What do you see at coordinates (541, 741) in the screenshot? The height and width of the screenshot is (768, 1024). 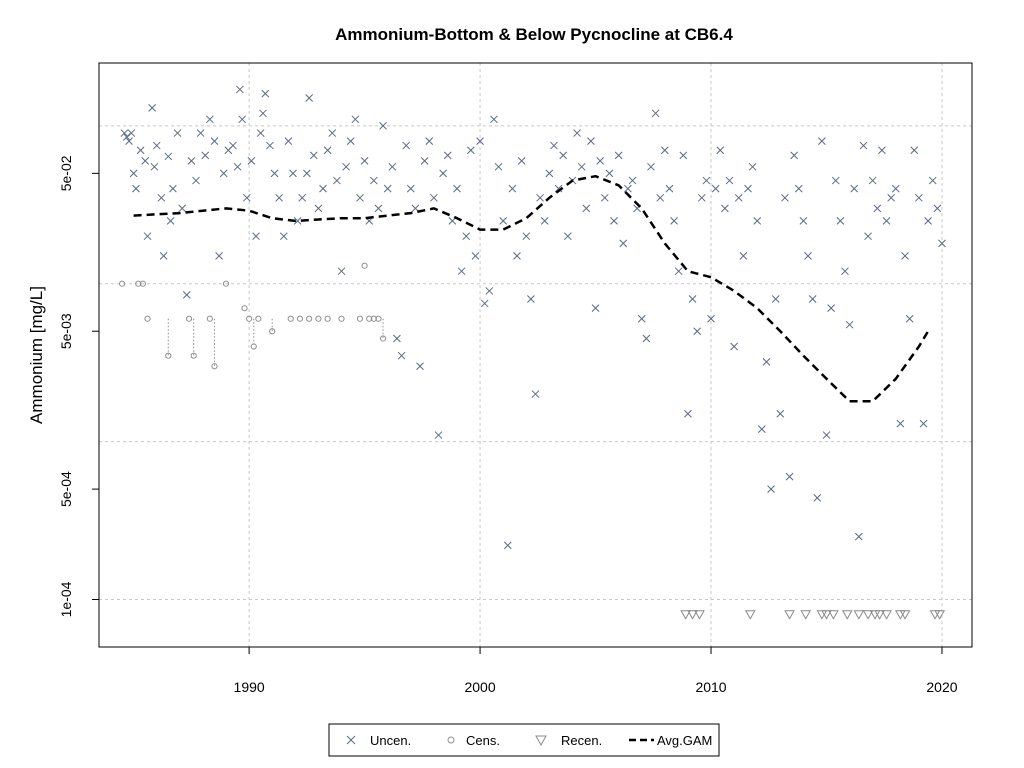 I see `legend-recen-marker` at bounding box center [541, 741].